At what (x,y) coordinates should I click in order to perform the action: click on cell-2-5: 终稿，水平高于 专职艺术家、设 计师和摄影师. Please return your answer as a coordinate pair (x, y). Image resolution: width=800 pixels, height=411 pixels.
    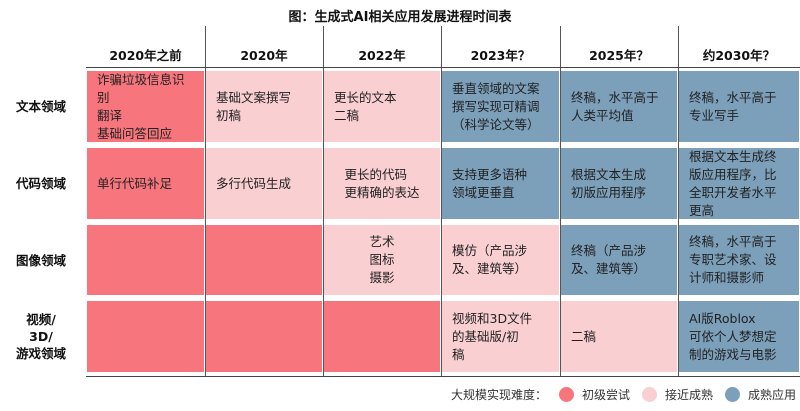
    Looking at the image, I should click on (739, 260).